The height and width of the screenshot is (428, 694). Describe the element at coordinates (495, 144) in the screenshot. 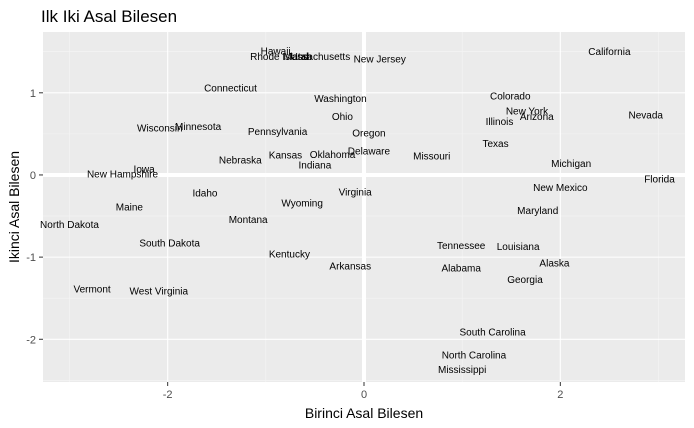

I see `point-label: Texas` at that location.